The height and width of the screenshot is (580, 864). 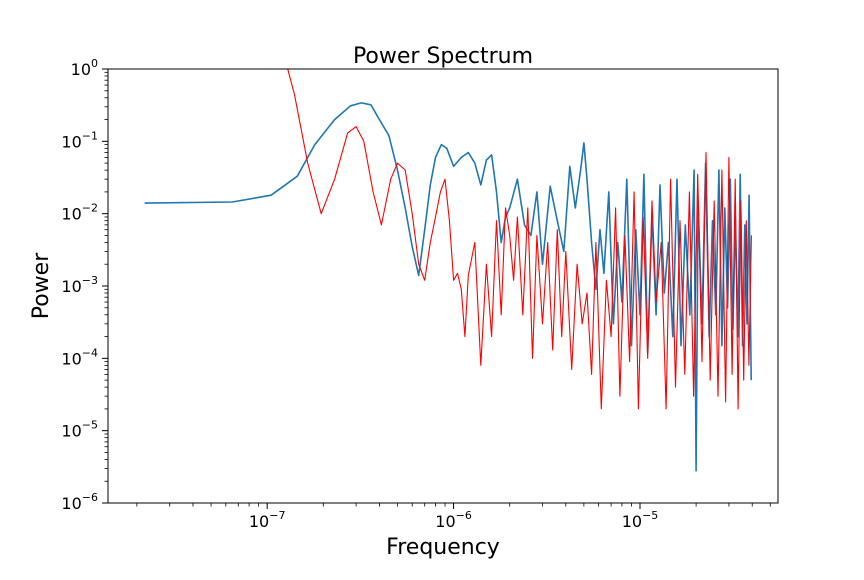 I want to click on x-tick-label: 10⁻⁵, so click(x=640, y=520).